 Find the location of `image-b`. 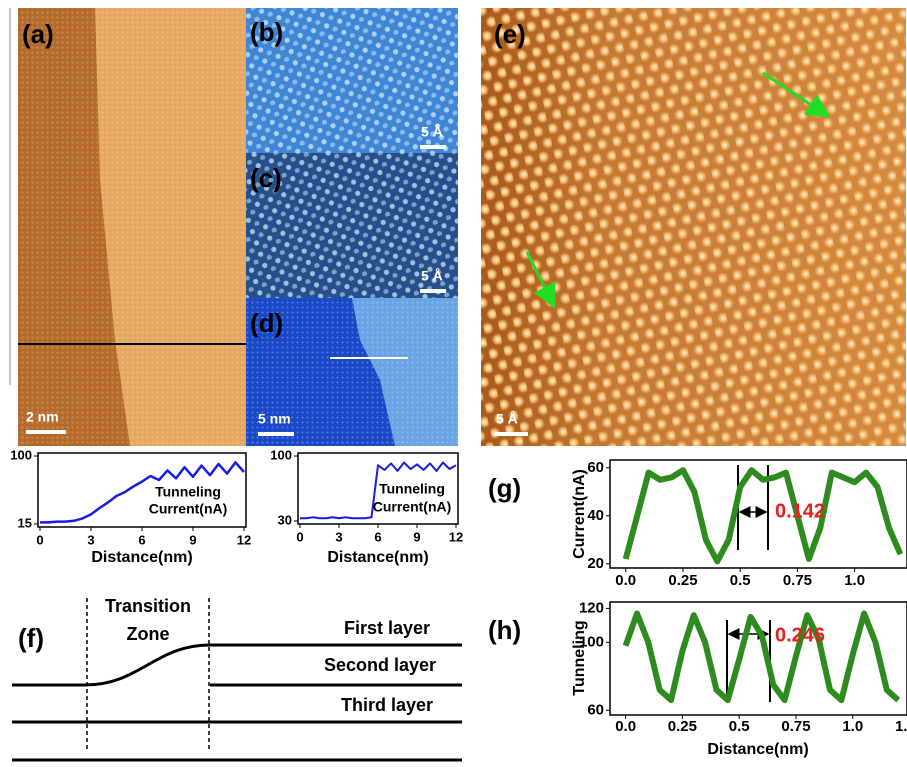

image-b is located at coordinates (352, 80).